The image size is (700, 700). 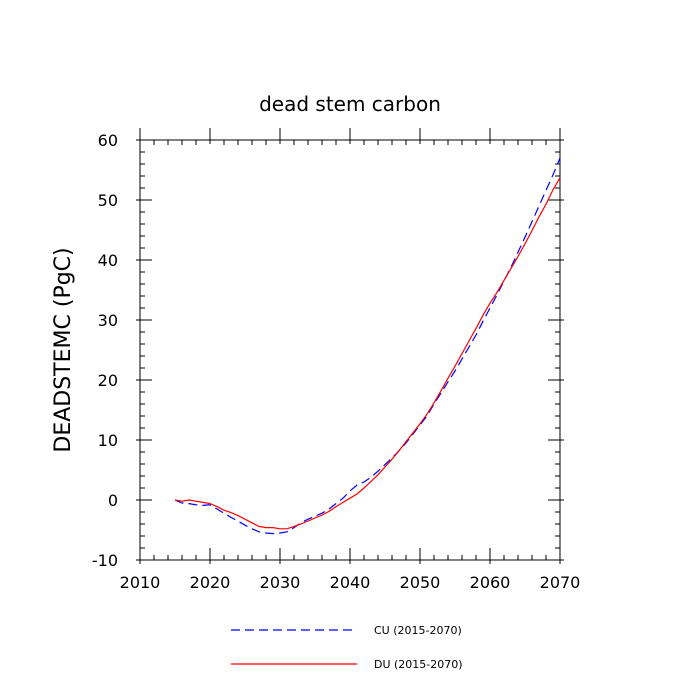 I want to click on x-tick-label: 2070, so click(x=560, y=582).